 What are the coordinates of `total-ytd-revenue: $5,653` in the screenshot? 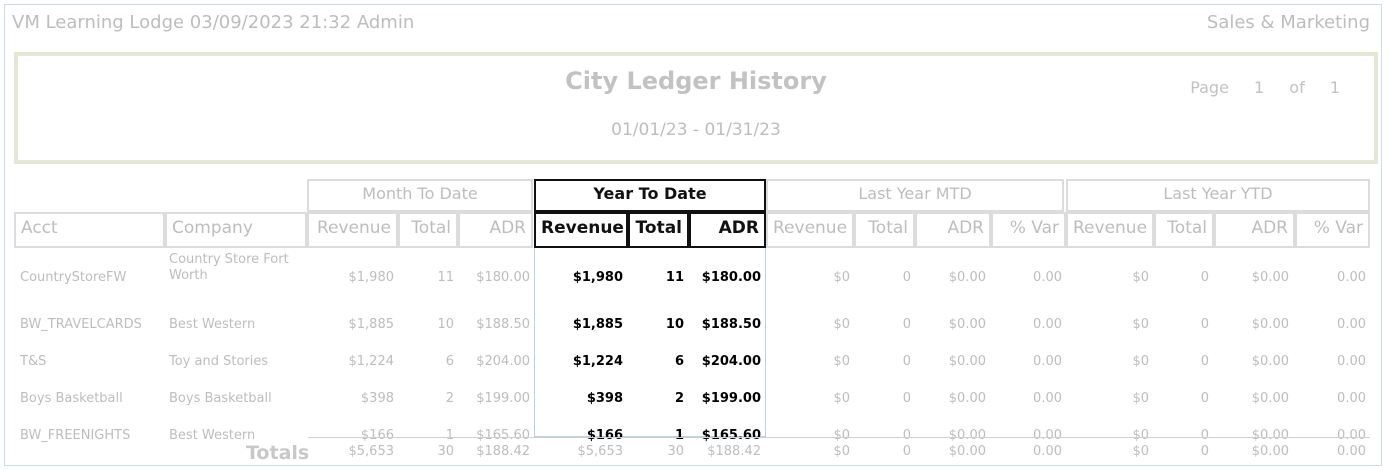 It's located at (600, 451).